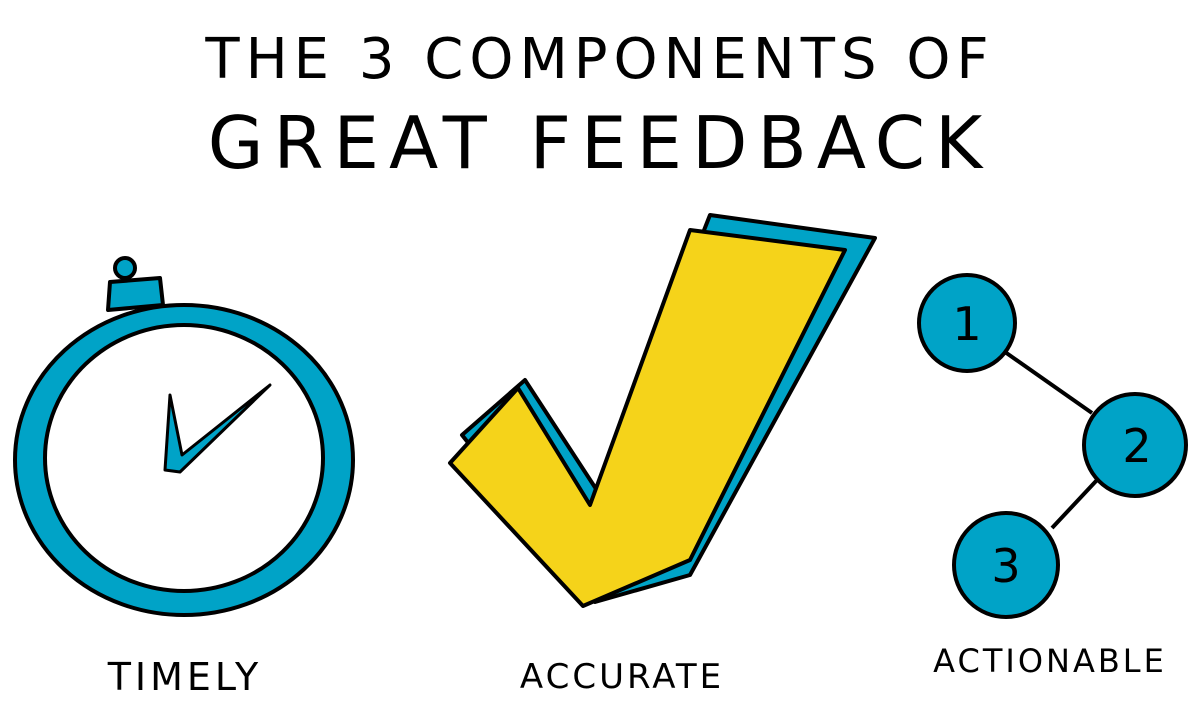 The image size is (1201, 709). What do you see at coordinates (184, 436) in the screenshot?
I see `stopwatch-icon` at bounding box center [184, 436].